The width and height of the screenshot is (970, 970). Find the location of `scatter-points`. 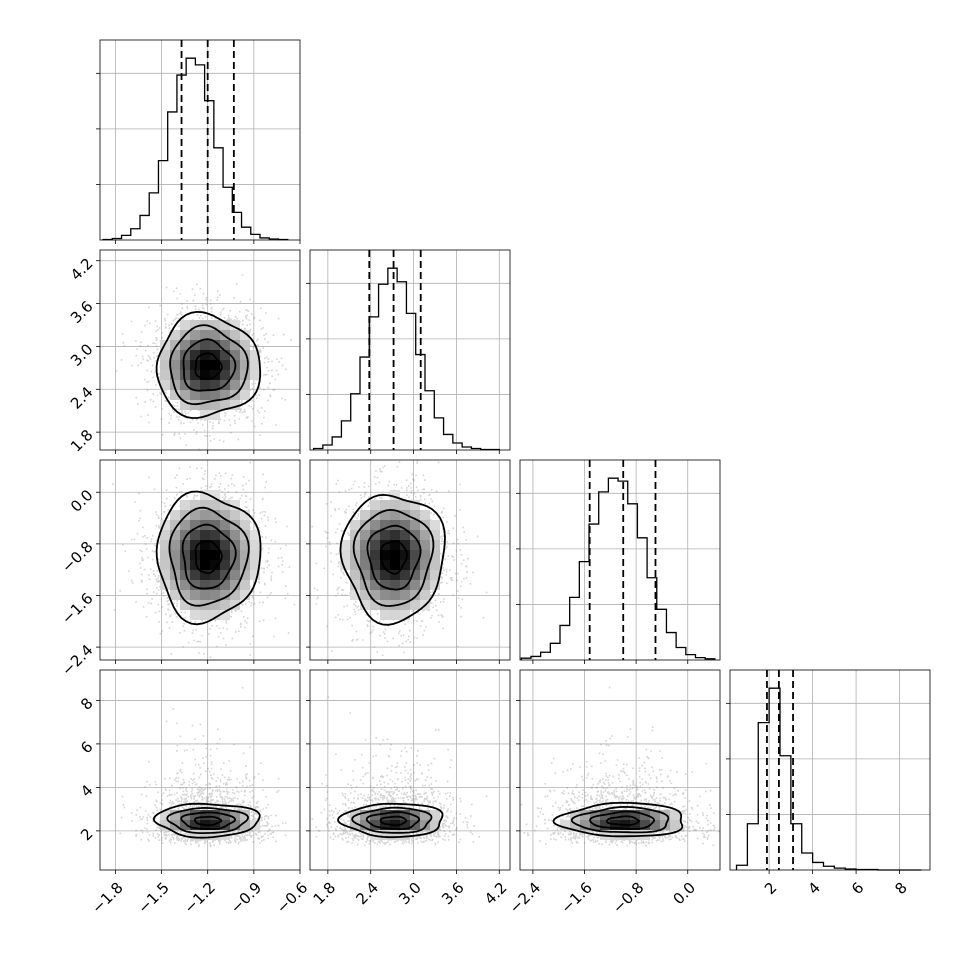

scatter-points is located at coordinates (399, 558).